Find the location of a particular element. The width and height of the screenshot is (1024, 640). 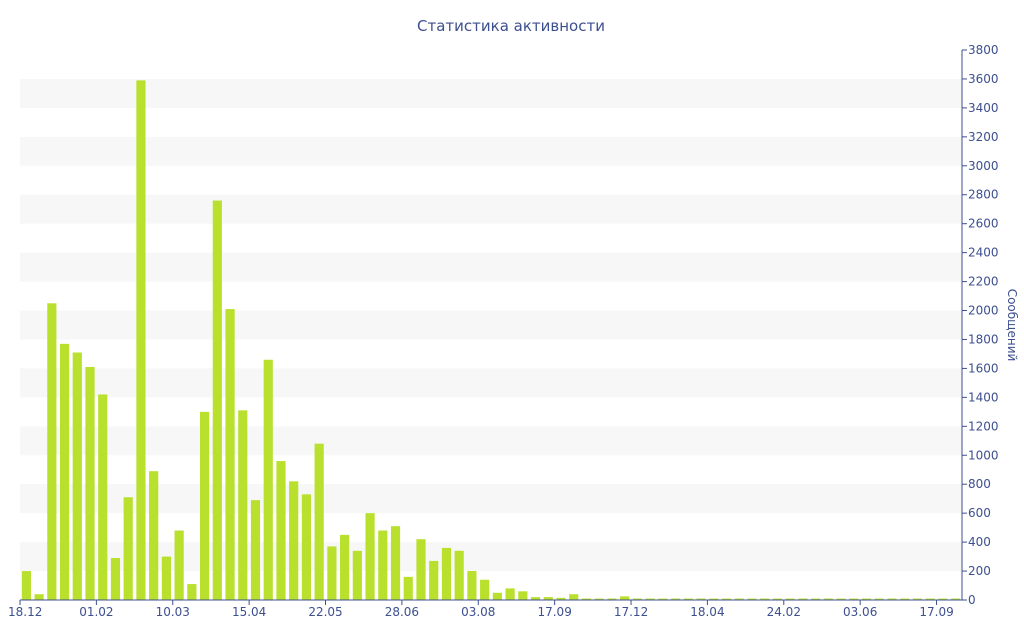

y-tick-label: 2200 is located at coordinates (983, 282).